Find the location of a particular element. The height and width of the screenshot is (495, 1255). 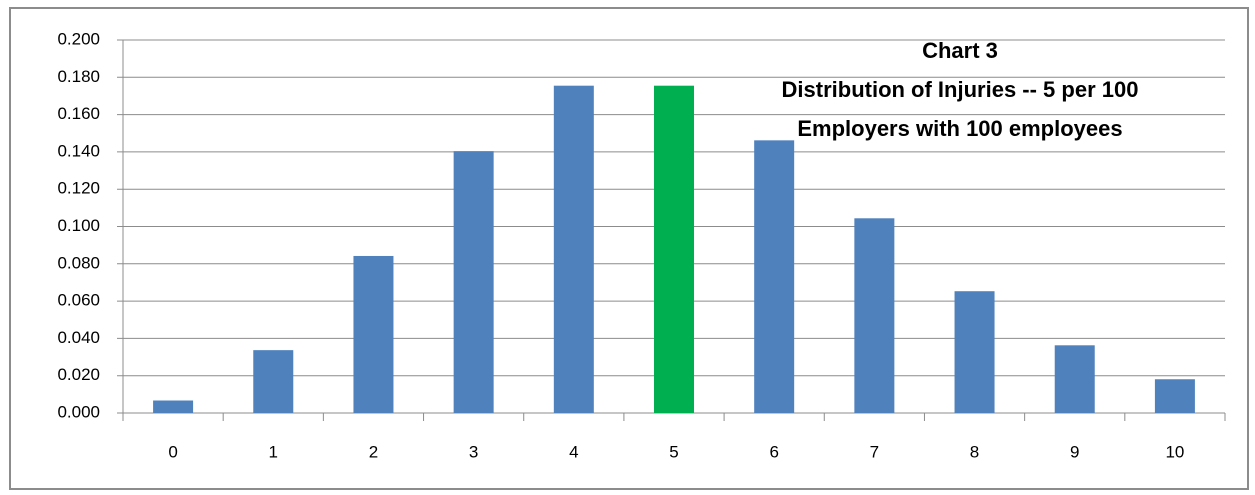

x-tick-label: 0 is located at coordinates (172, 451).